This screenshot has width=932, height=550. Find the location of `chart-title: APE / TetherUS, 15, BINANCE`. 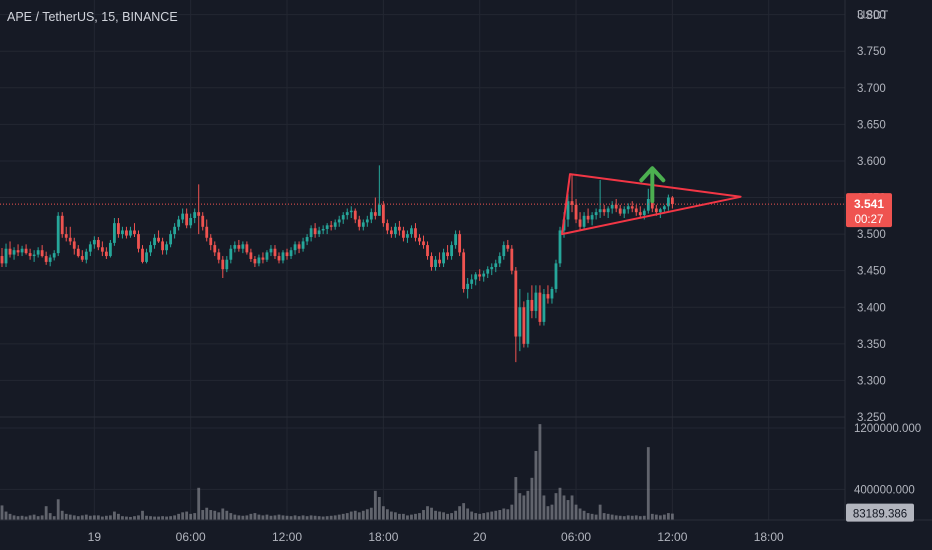

chart-title: APE / TetherUS, 15, BINANCE is located at coordinates (92, 17).